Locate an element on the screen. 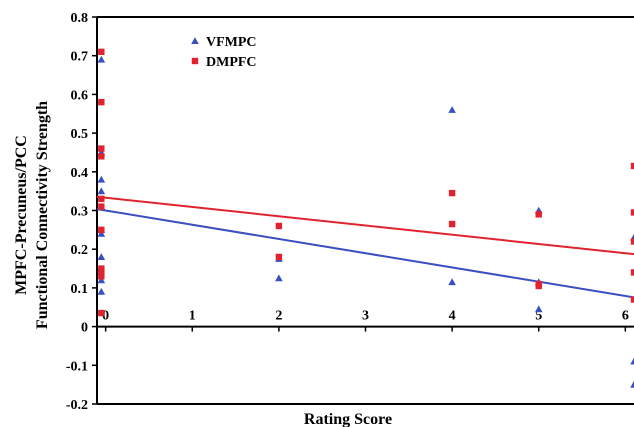  y-tick-label: 0.3 is located at coordinates (80, 212).